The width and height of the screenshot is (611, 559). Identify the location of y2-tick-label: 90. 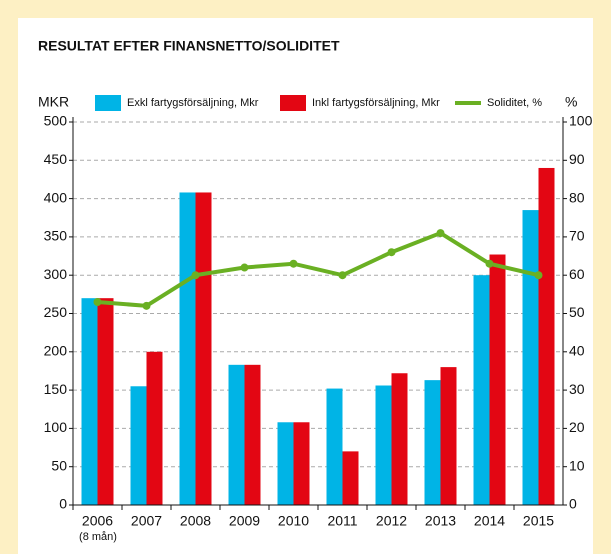
(577, 159).